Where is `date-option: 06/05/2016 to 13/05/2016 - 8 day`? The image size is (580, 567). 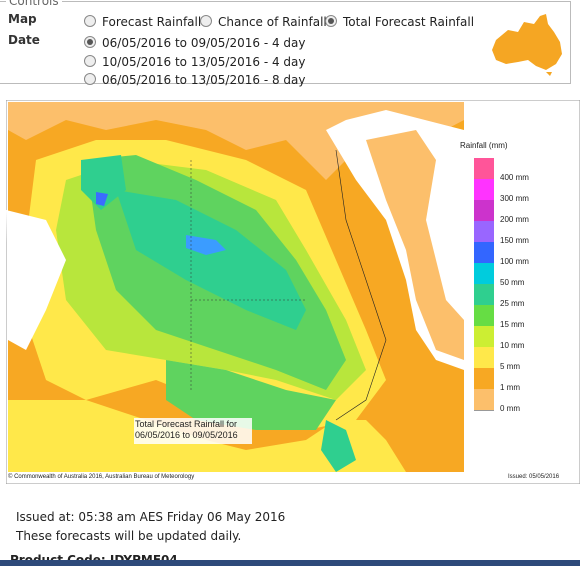 date-option: 06/05/2016 to 13/05/2016 - 8 day is located at coordinates (194, 80).